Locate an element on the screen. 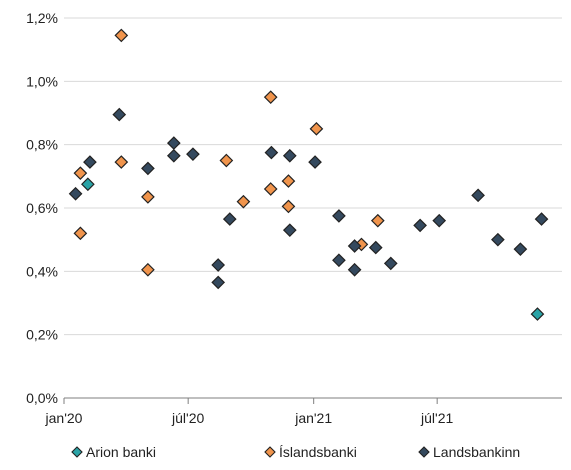 The height and width of the screenshot is (470, 571). x-tick-label: júl'21 is located at coordinates (436, 418).